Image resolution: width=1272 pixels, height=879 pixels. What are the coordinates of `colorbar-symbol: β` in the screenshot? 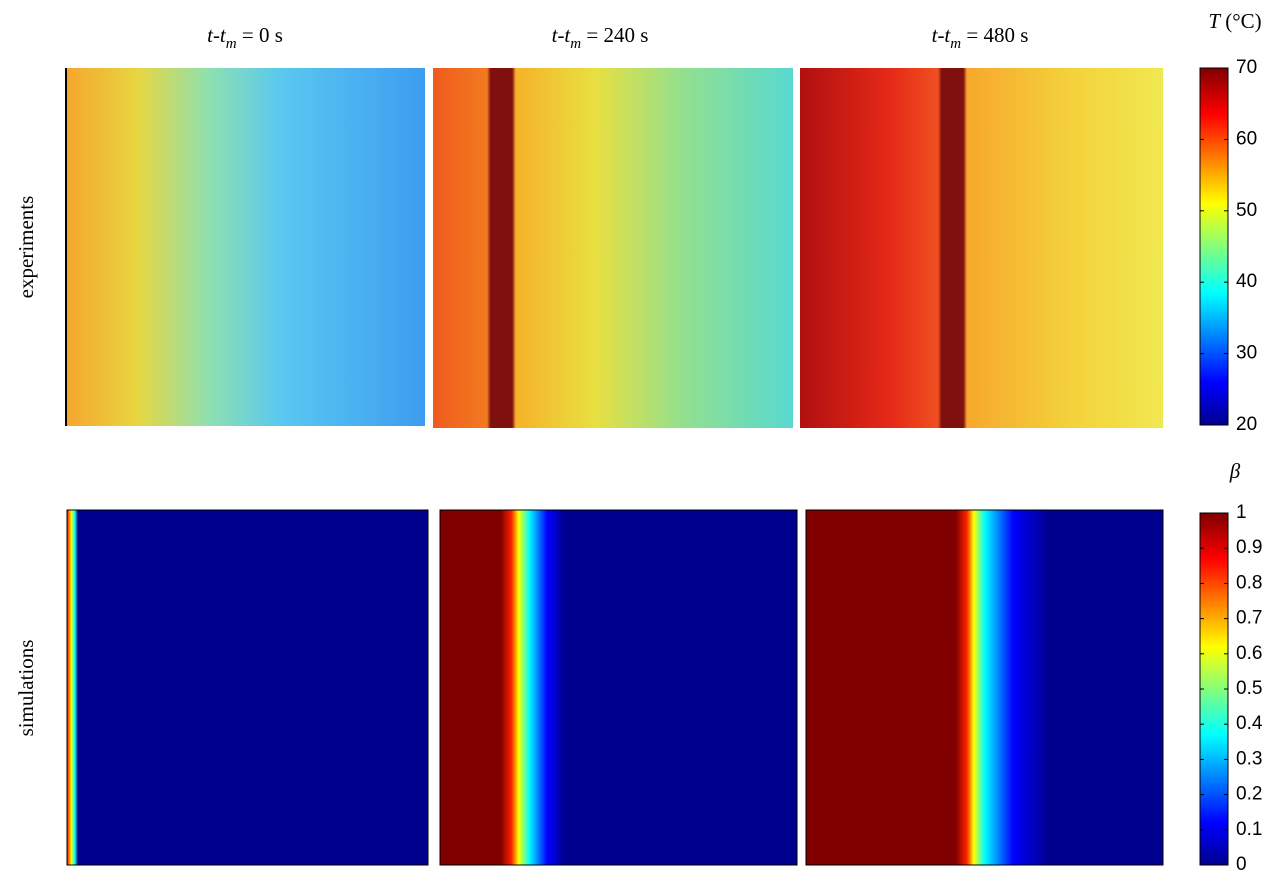 It's located at (1235, 471).